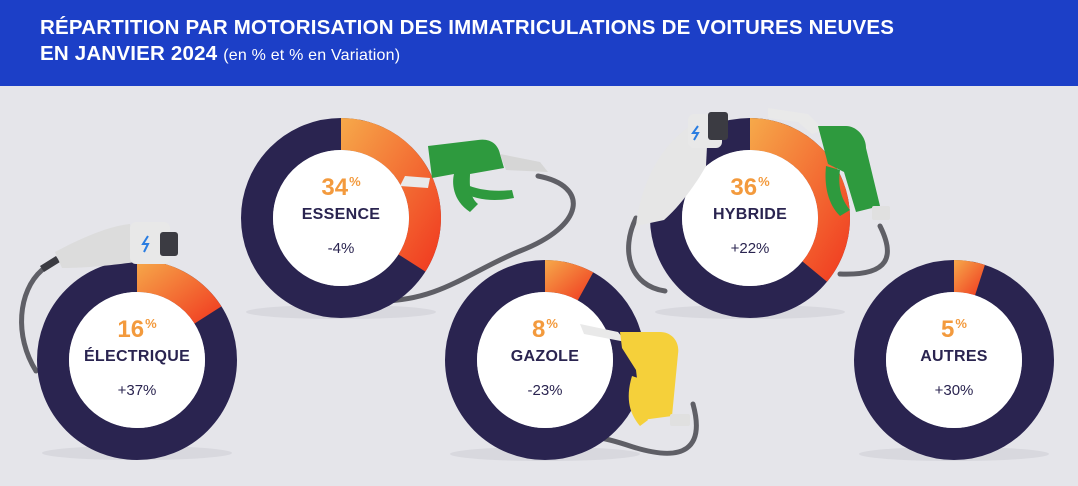 This screenshot has width=1078, height=486. I want to click on donut-center-autres, so click(954, 360).